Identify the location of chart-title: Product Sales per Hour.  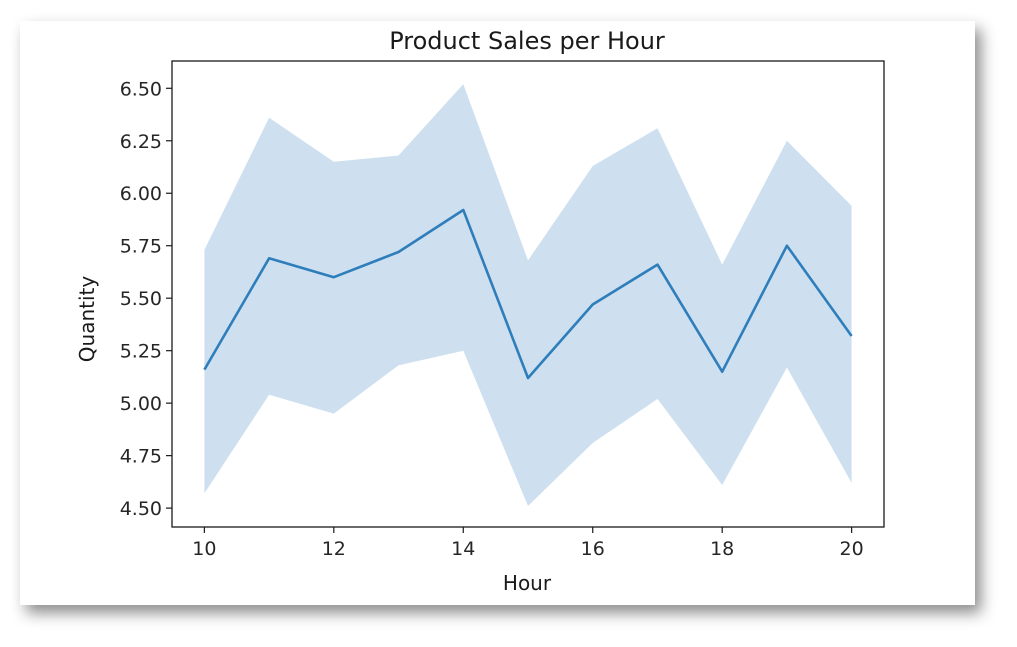
(527, 41).